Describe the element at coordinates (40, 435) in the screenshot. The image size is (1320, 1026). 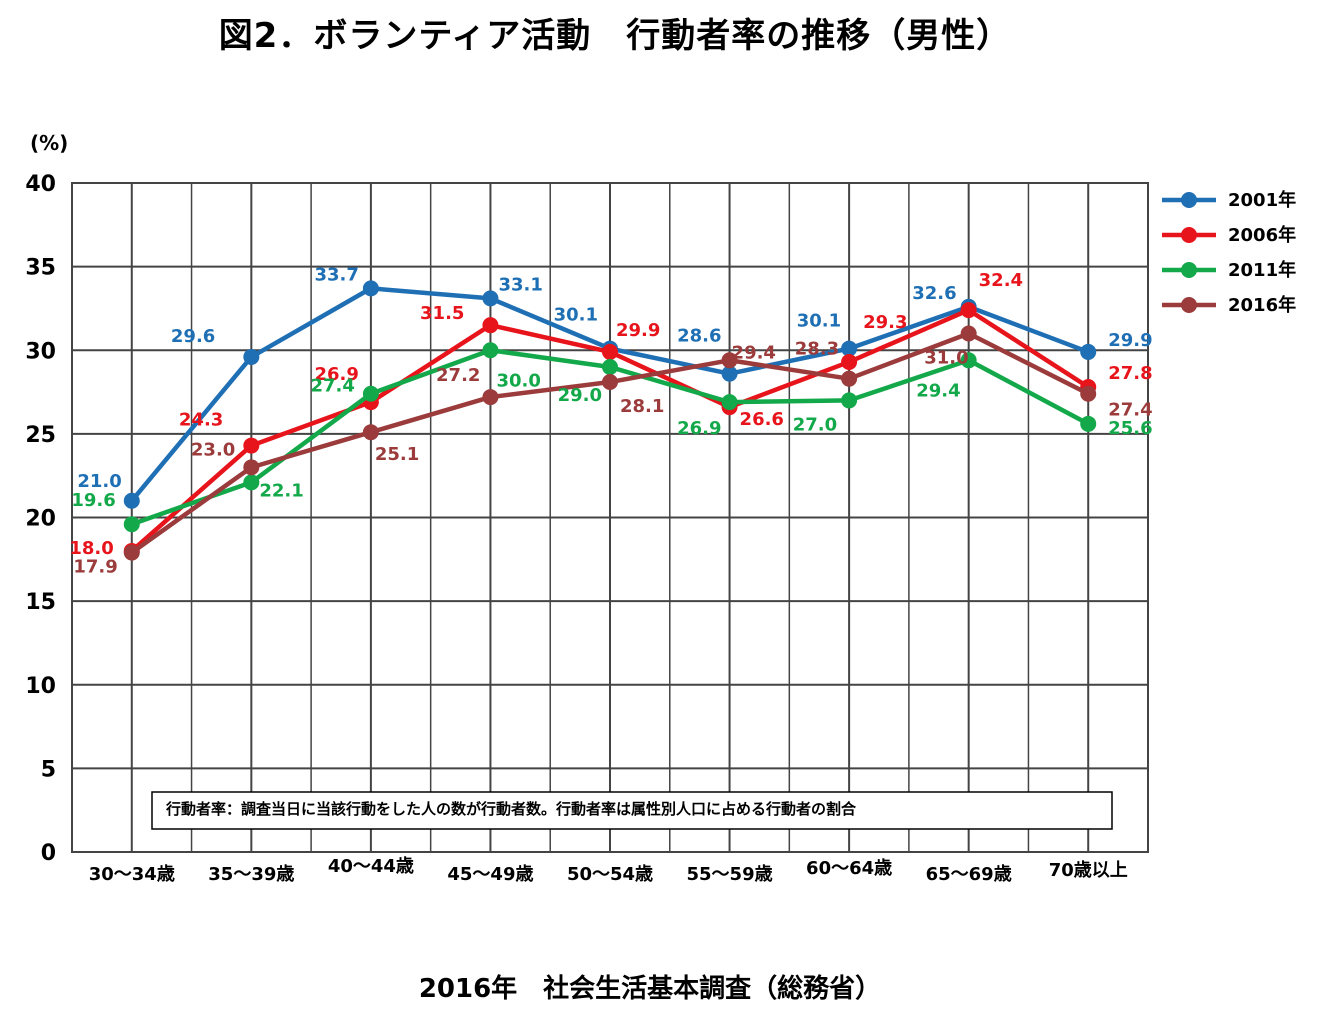
I see `y-tick-label: 25` at that location.